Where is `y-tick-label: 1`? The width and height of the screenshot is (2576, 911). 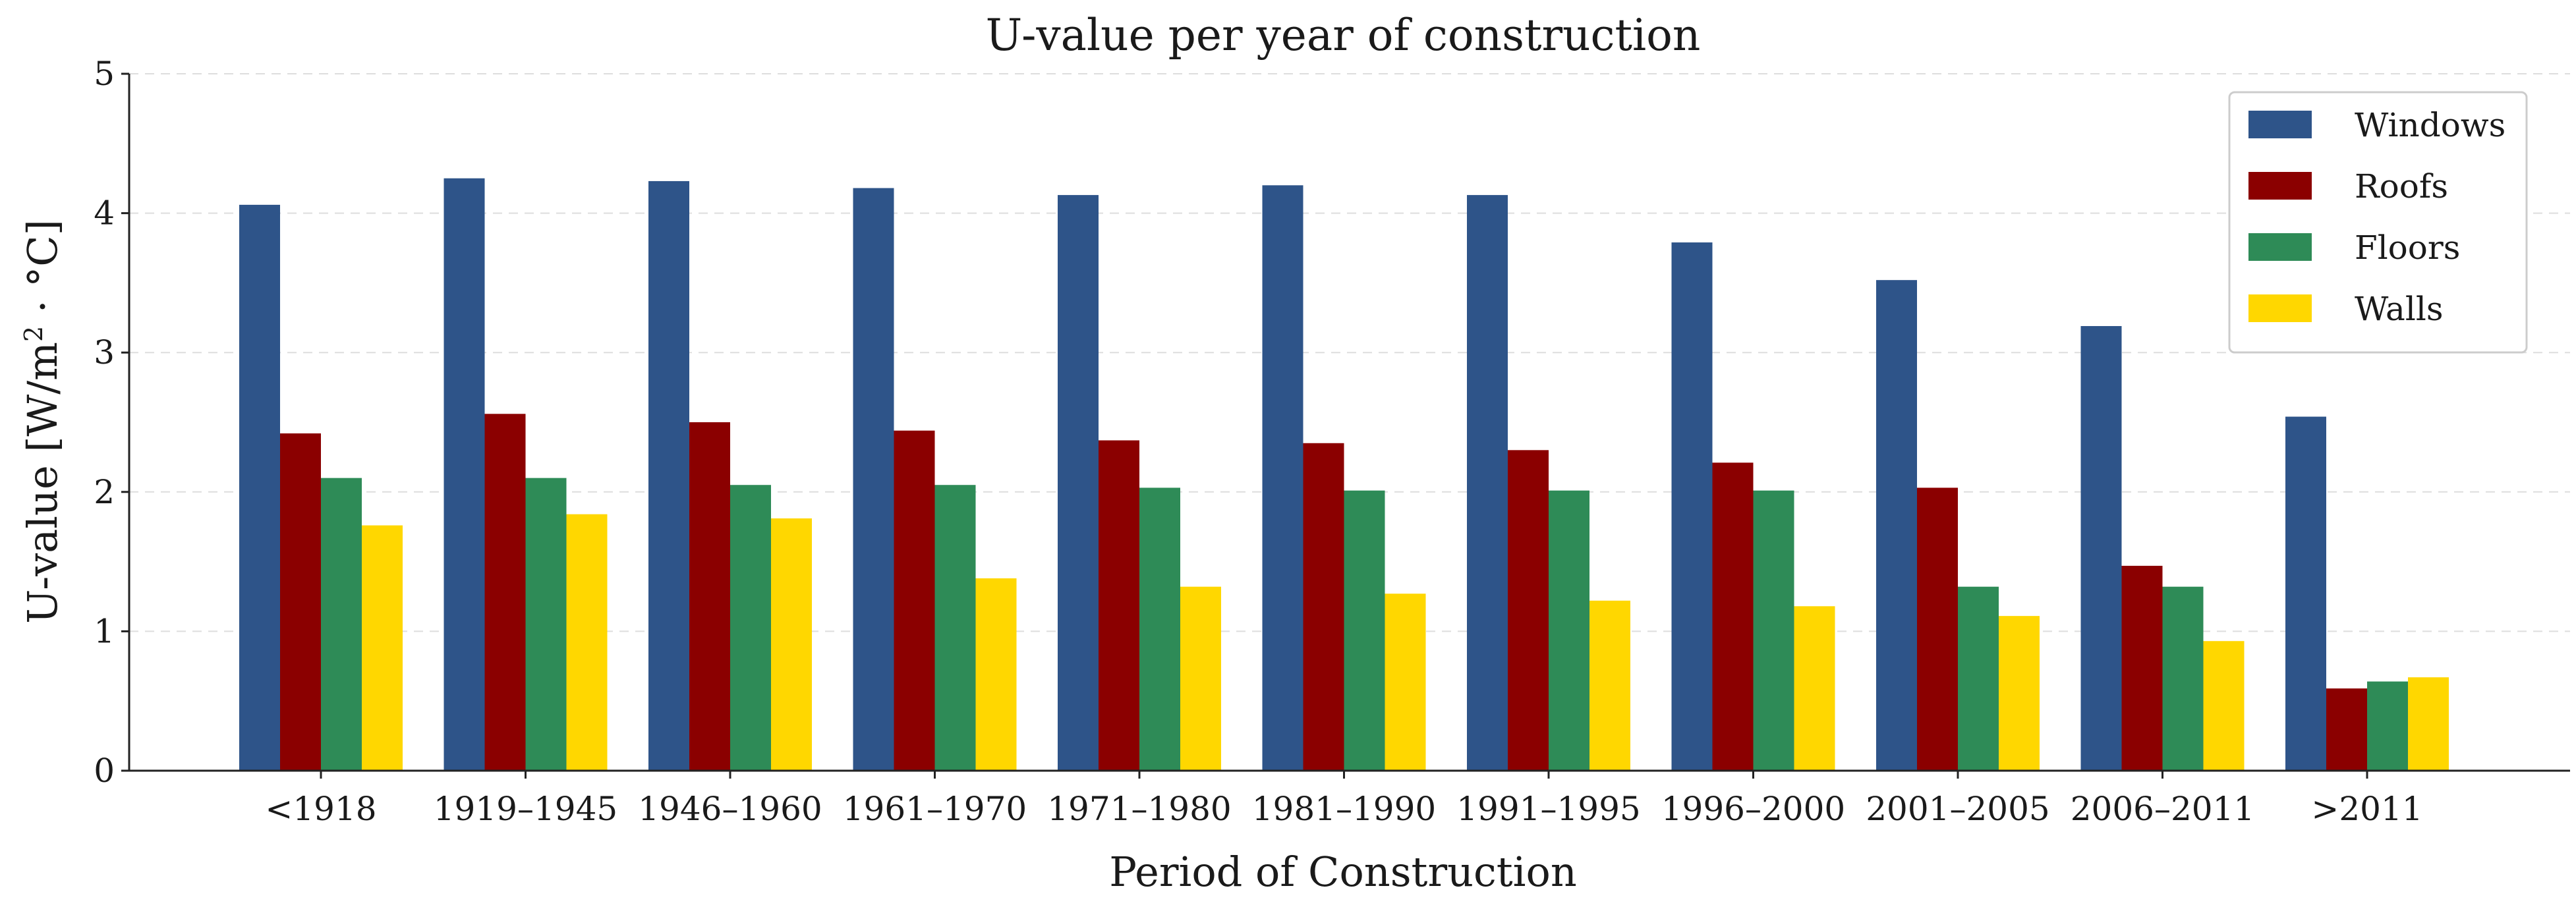 y-tick-label: 1 is located at coordinates (104, 631).